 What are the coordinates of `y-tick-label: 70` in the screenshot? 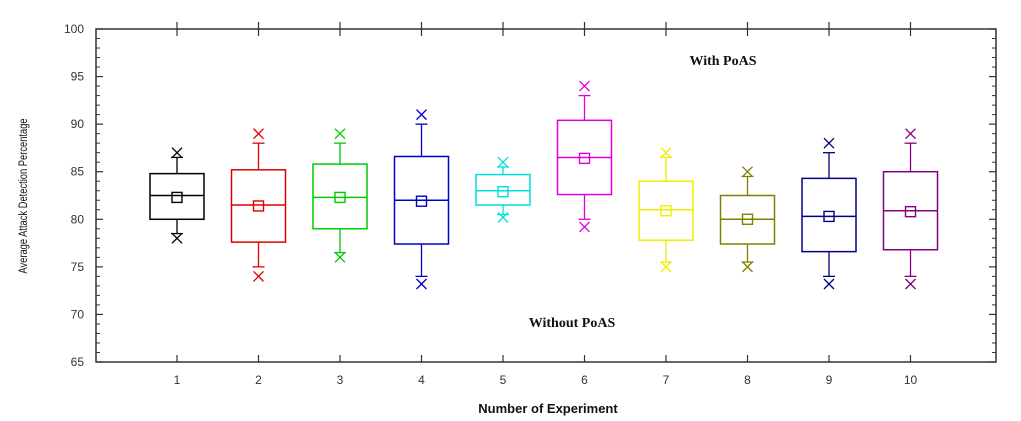 It's located at (78, 314).